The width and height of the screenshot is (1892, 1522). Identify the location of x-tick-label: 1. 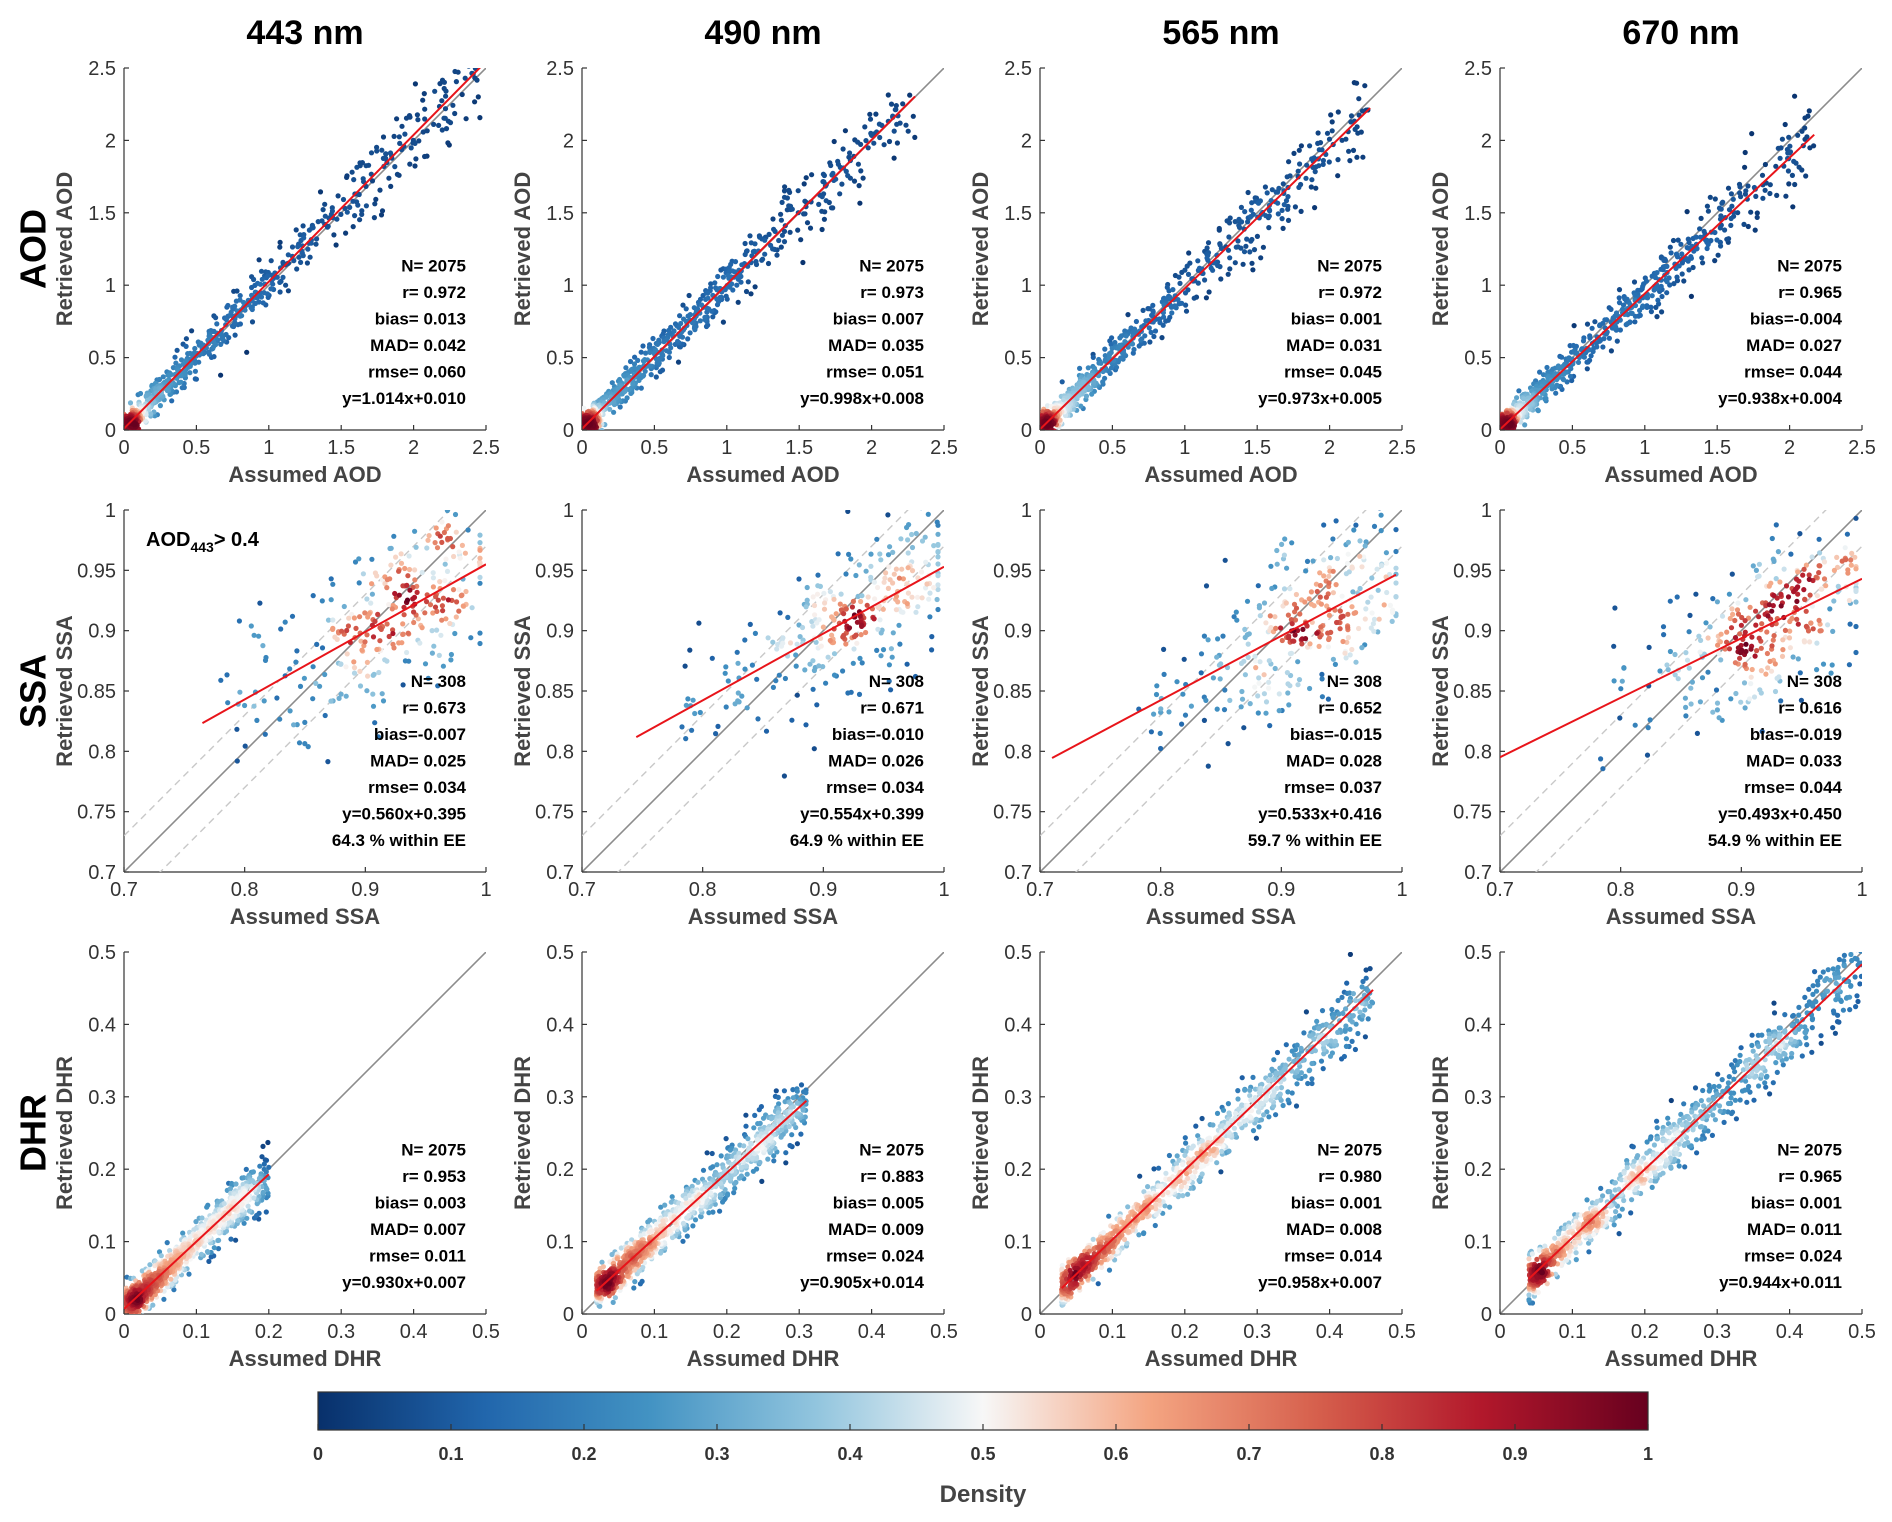
(1644, 448).